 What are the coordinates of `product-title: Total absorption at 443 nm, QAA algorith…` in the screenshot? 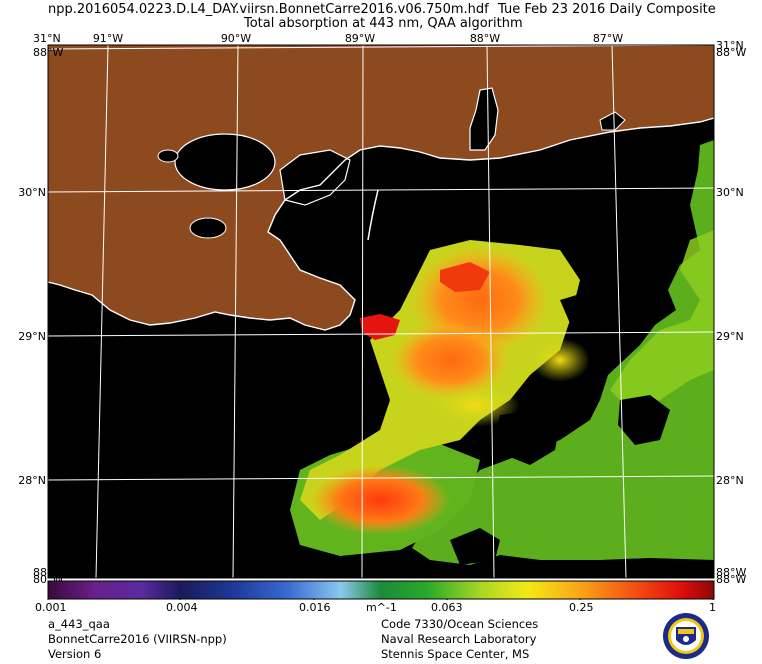 It's located at (383, 23).